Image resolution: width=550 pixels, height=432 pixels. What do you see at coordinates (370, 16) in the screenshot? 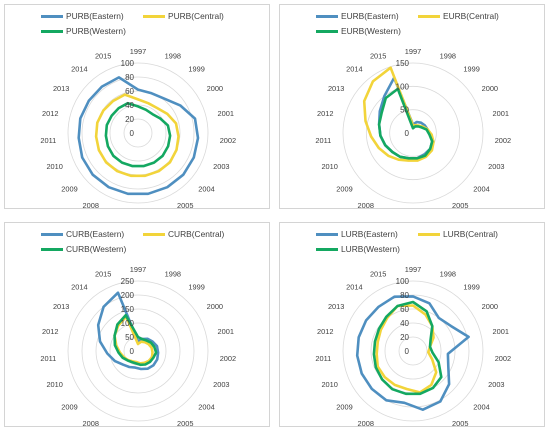
I see `legend-label: EURB(Eastern)` at bounding box center [370, 16].